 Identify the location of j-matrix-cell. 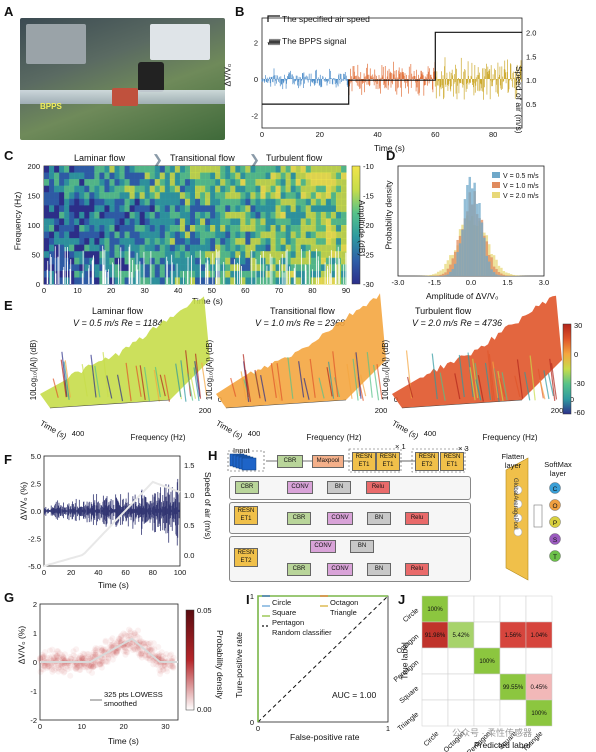
(487, 661).